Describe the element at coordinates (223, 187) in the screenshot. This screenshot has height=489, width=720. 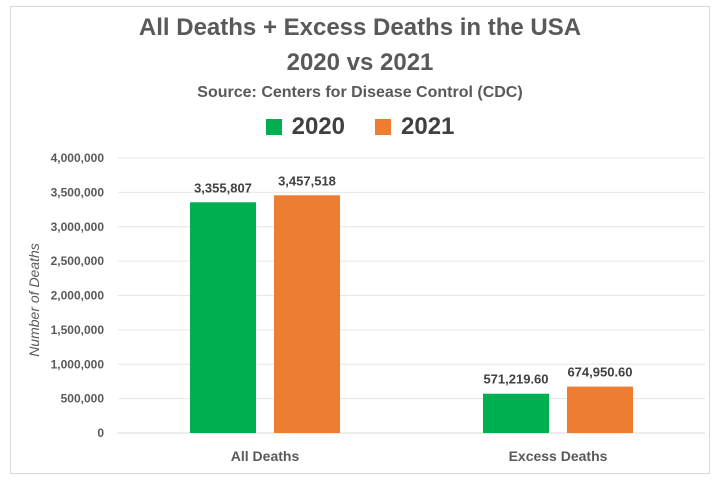
I see `data-label: 3,355,807` at that location.